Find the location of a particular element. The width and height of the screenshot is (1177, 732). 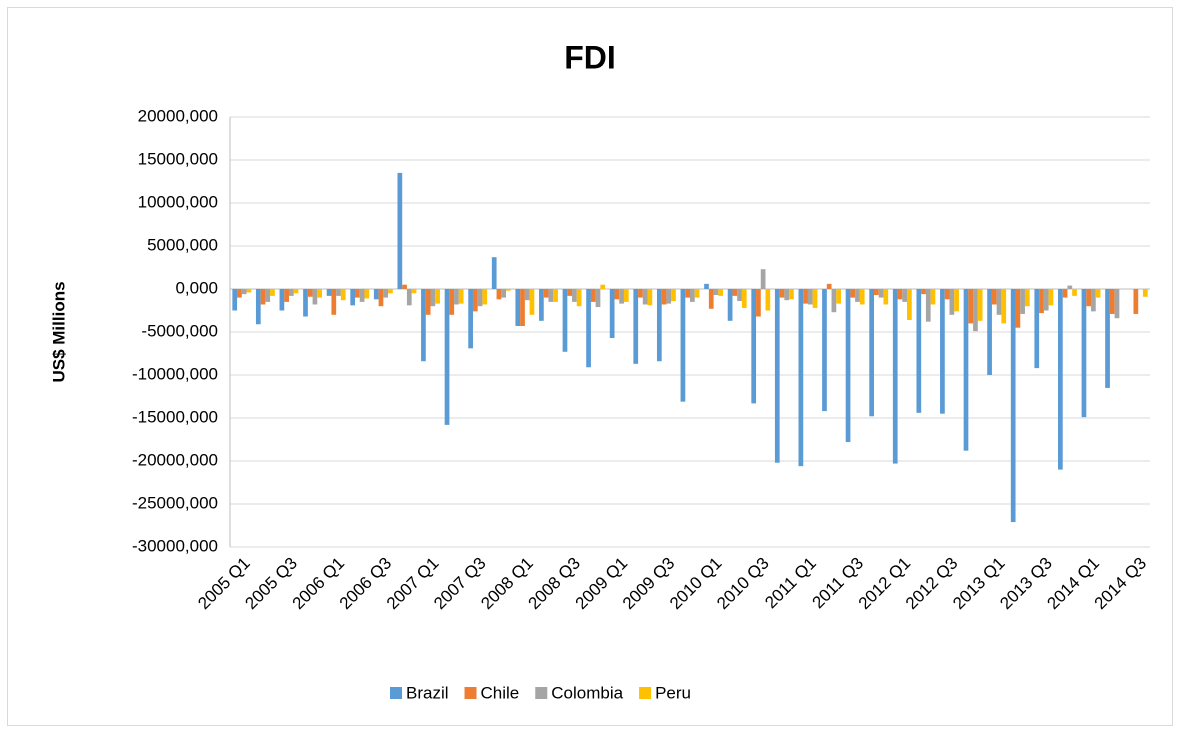

y-tick-label: -5000,000 is located at coordinates (179, 330).